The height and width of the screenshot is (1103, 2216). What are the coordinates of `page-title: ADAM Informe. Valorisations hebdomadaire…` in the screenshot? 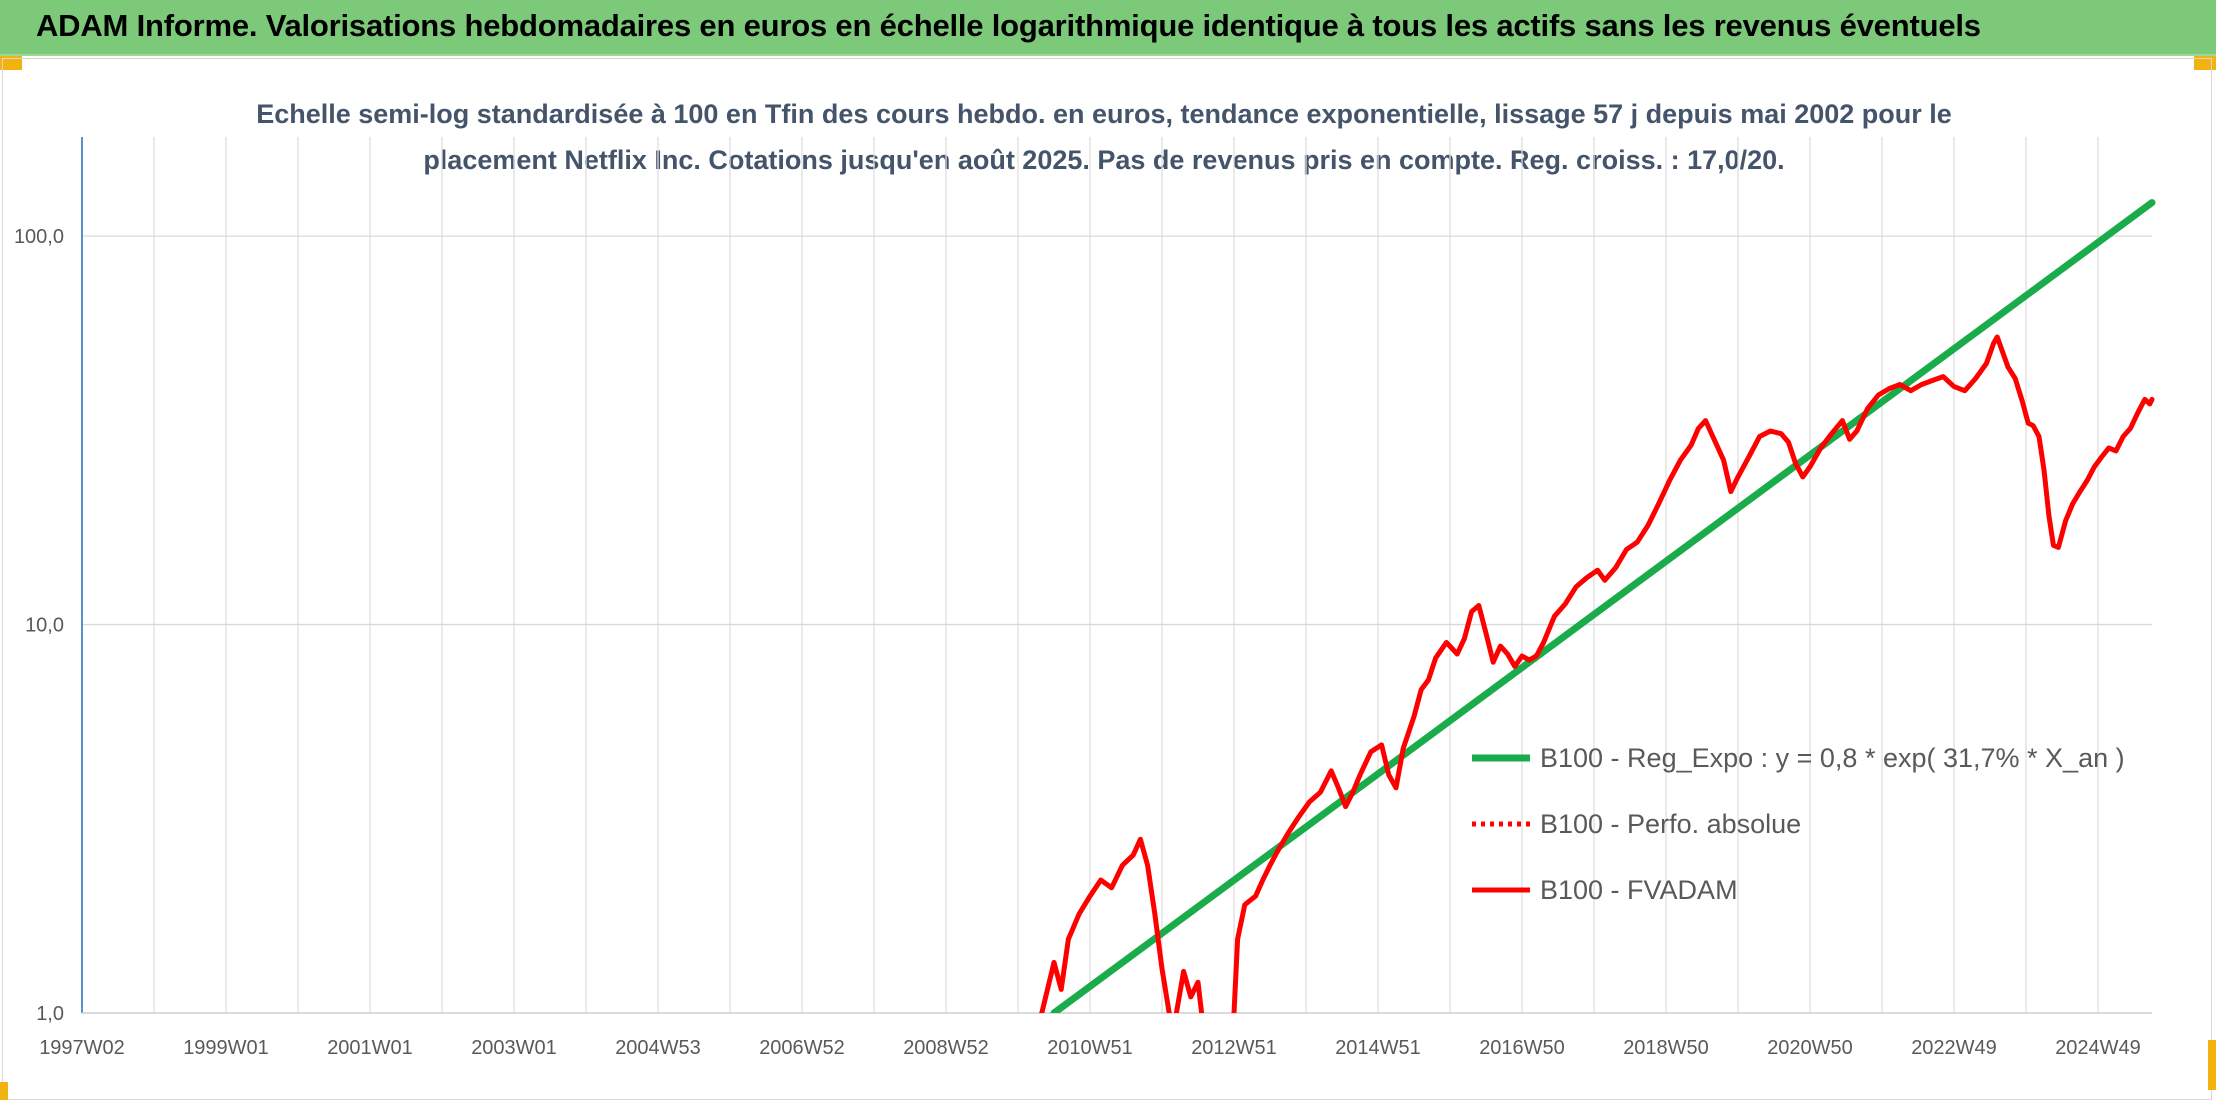 It's located at (1008, 25).